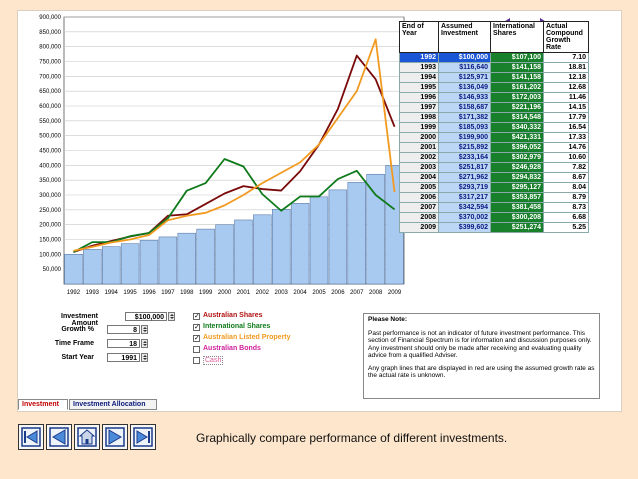 The width and height of the screenshot is (638, 479). What do you see at coordinates (149, 293) in the screenshot?
I see `x-tick-label: 1996` at bounding box center [149, 293].